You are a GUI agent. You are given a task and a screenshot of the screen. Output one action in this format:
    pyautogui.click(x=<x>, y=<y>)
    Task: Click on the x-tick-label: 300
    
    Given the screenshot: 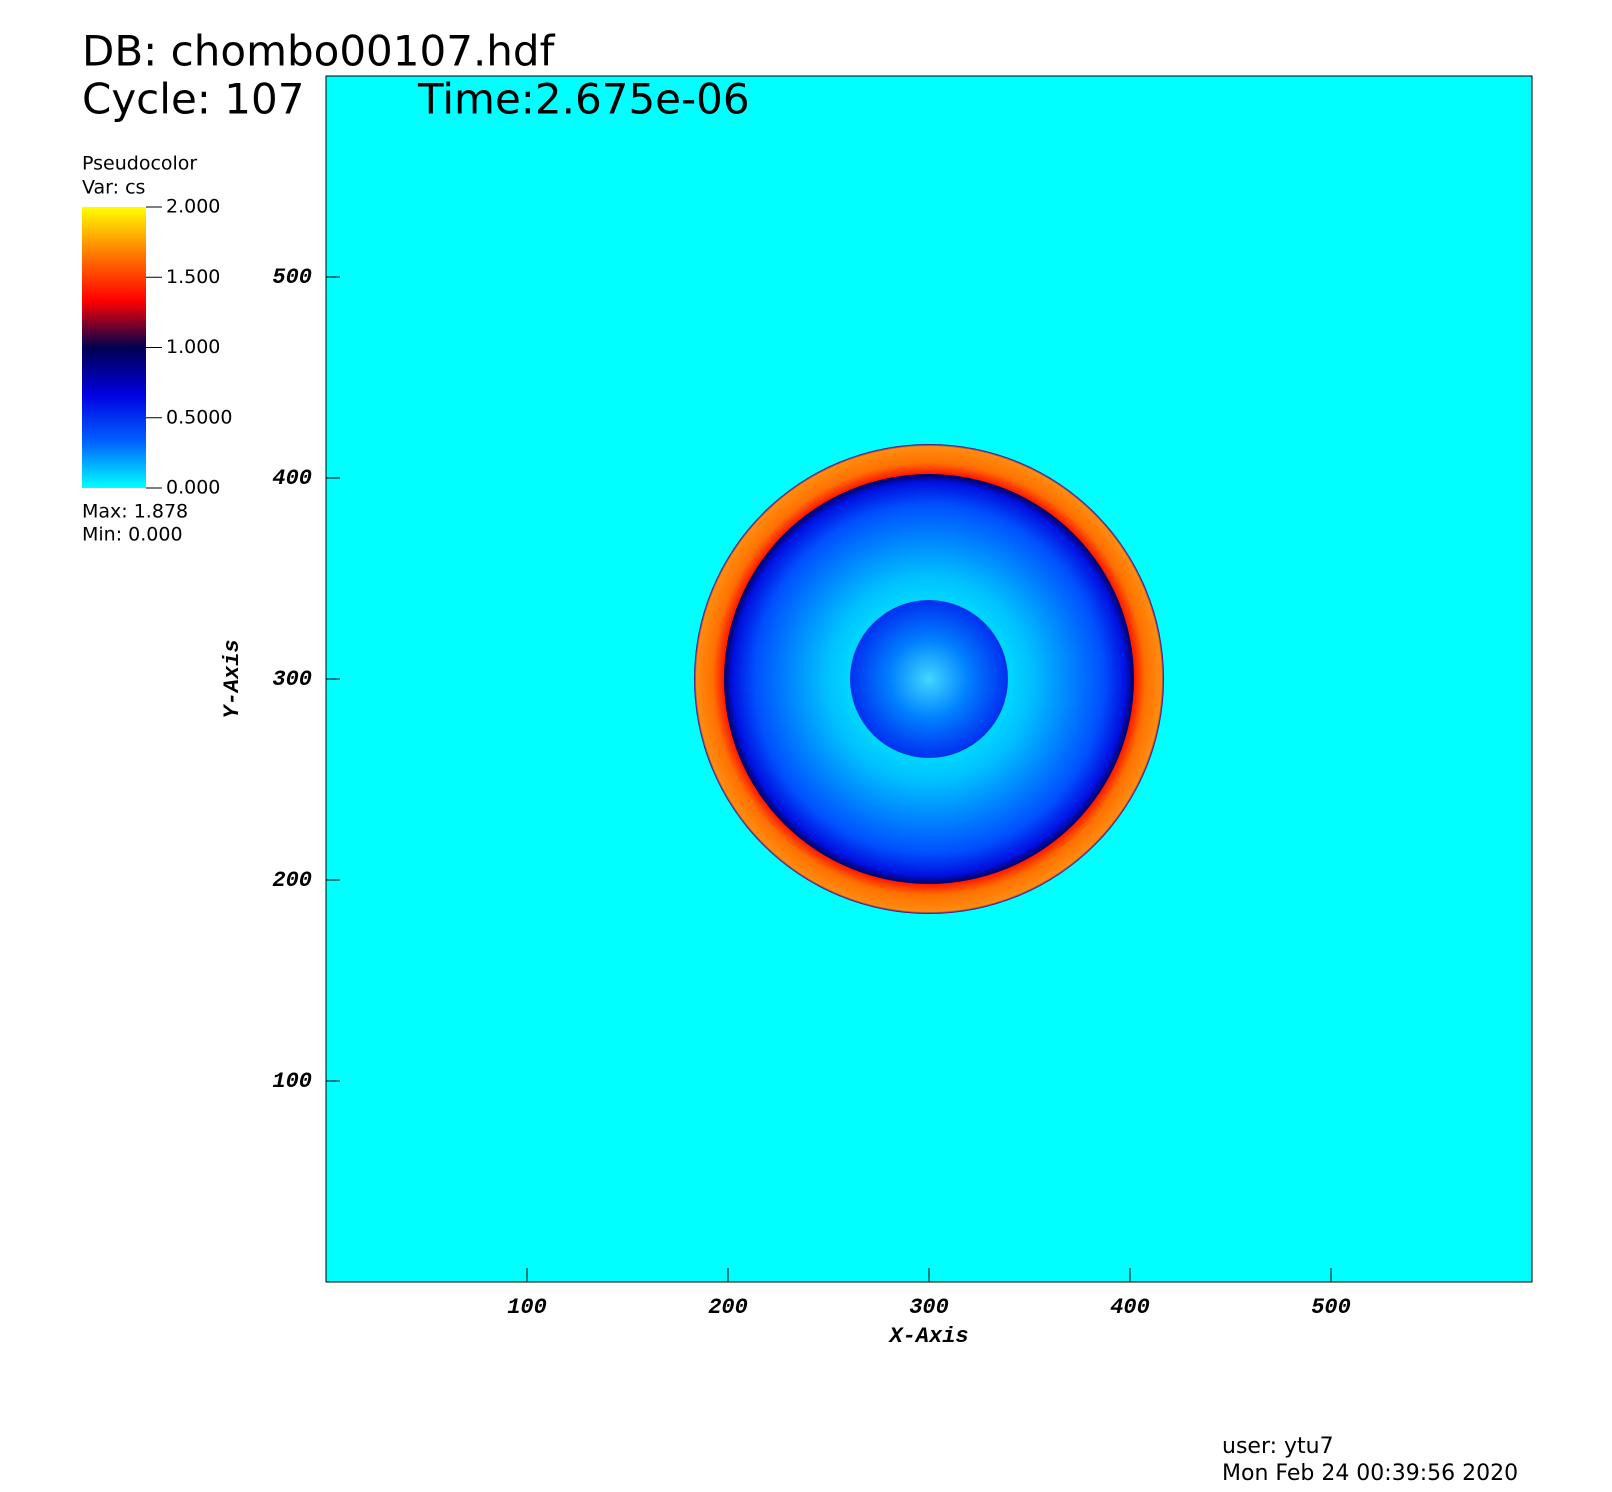 What is the action you would take?
    pyautogui.click(x=929, y=1307)
    